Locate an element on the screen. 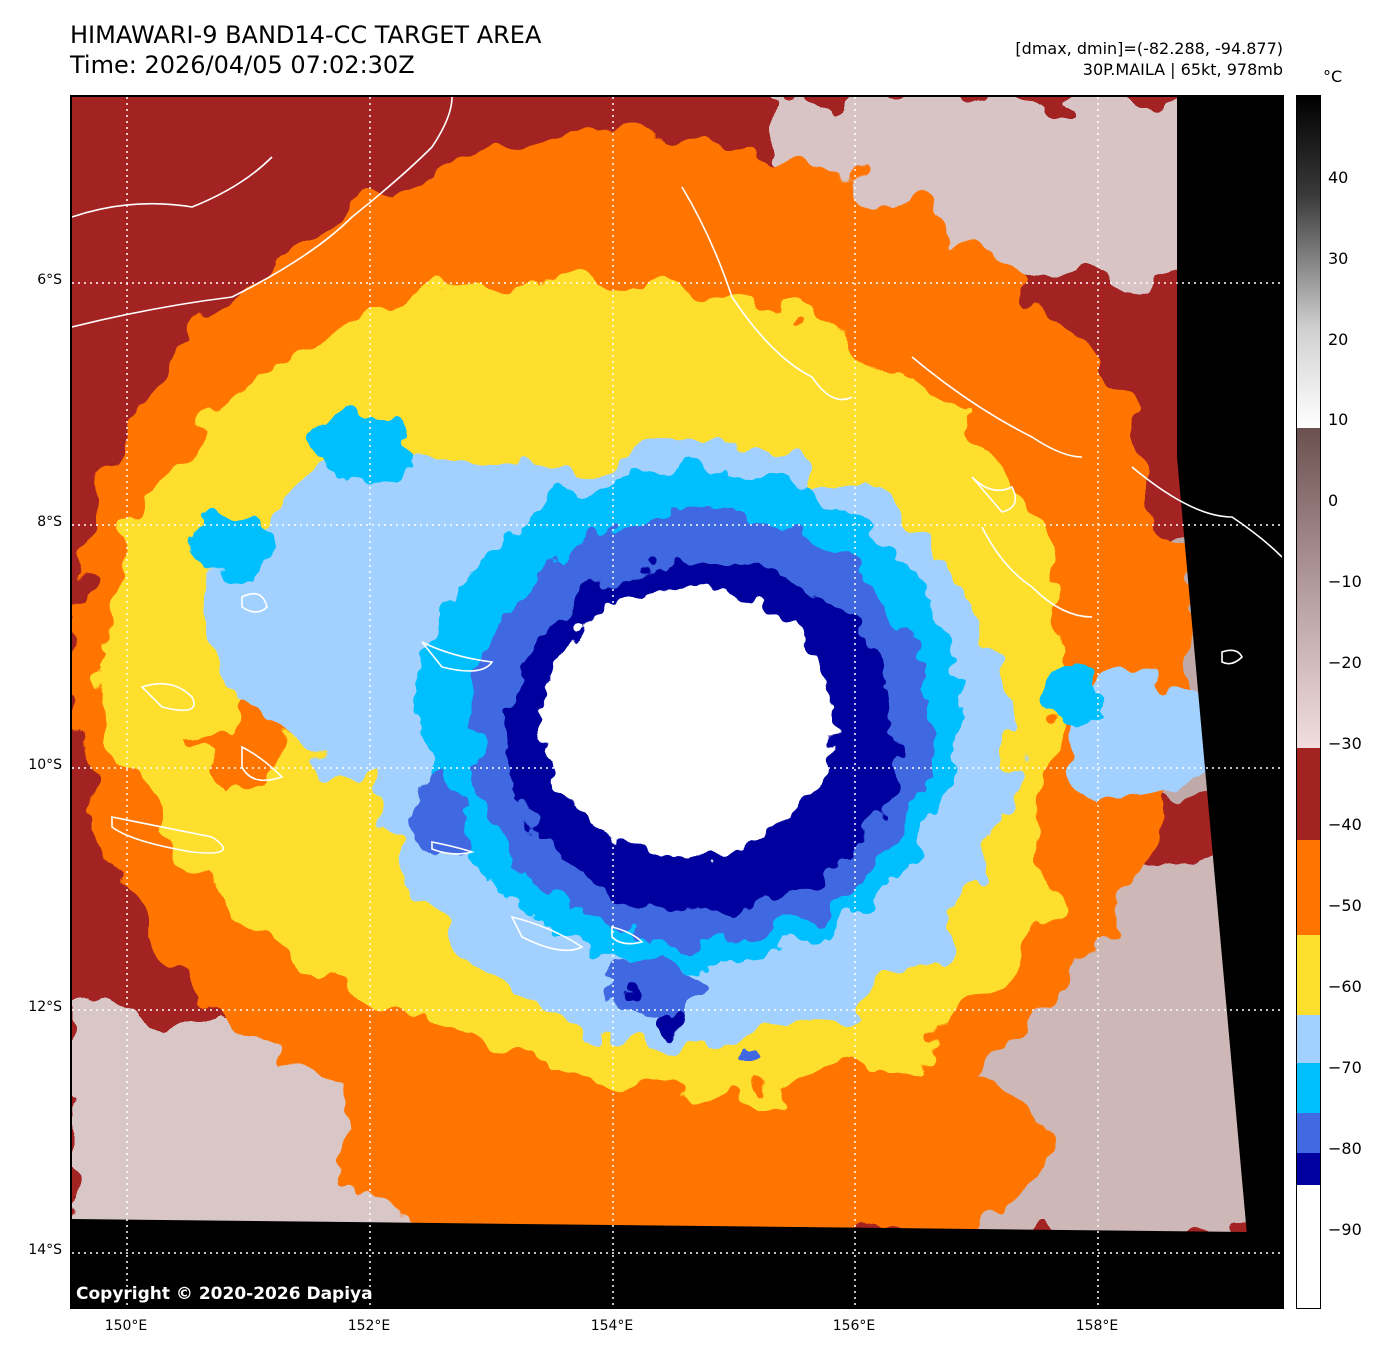  lat-label-10s: 10°S is located at coordinates (45, 765).